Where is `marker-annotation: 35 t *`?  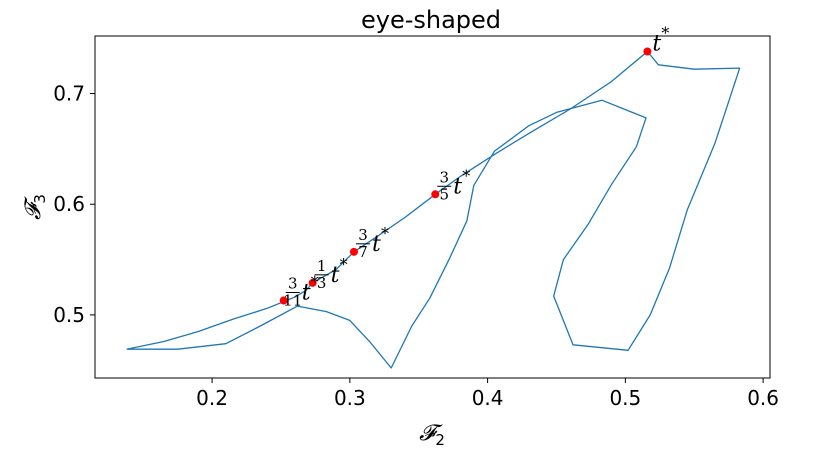 marker-annotation: 35 t * is located at coordinates (453, 184).